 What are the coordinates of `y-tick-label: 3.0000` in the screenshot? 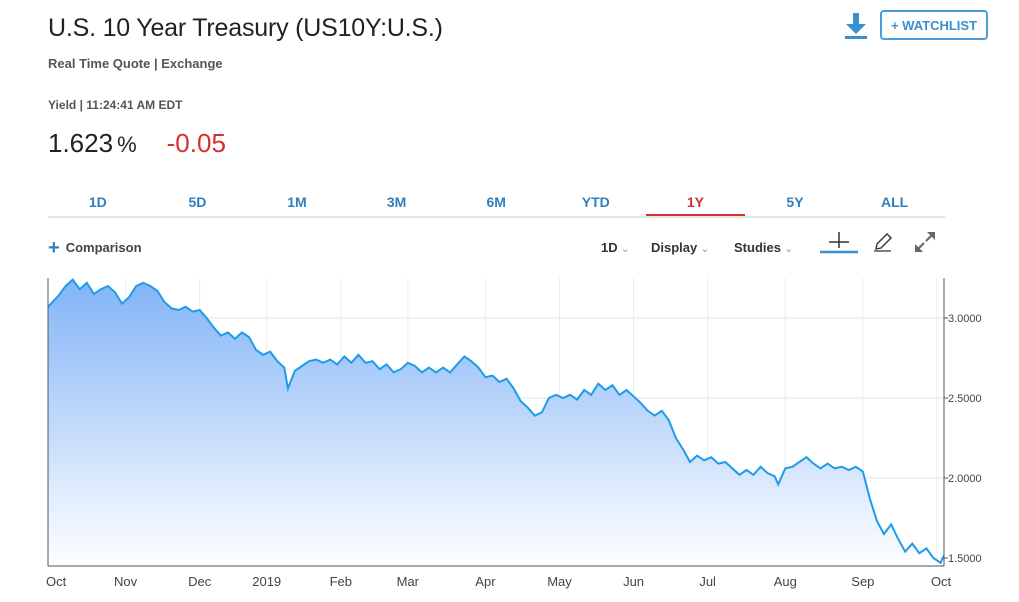 It's located at (965, 319).